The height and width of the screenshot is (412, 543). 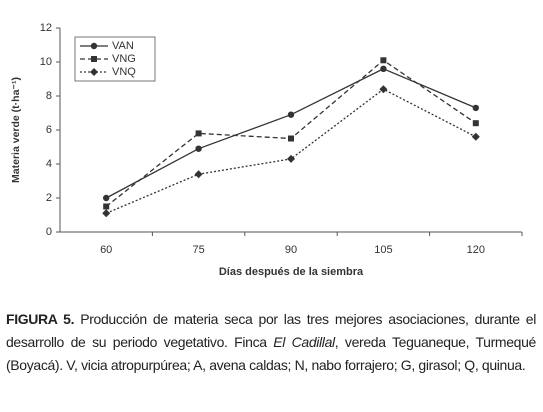 What do you see at coordinates (46, 62) in the screenshot?
I see `y-tick-label: 10` at bounding box center [46, 62].